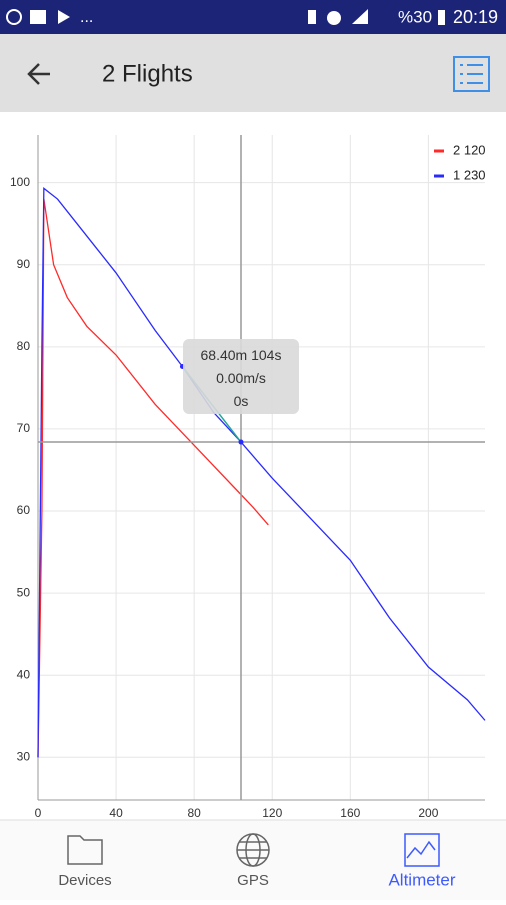 The width and height of the screenshot is (506, 905). I want to click on legend-label: 2 120, so click(469, 149).